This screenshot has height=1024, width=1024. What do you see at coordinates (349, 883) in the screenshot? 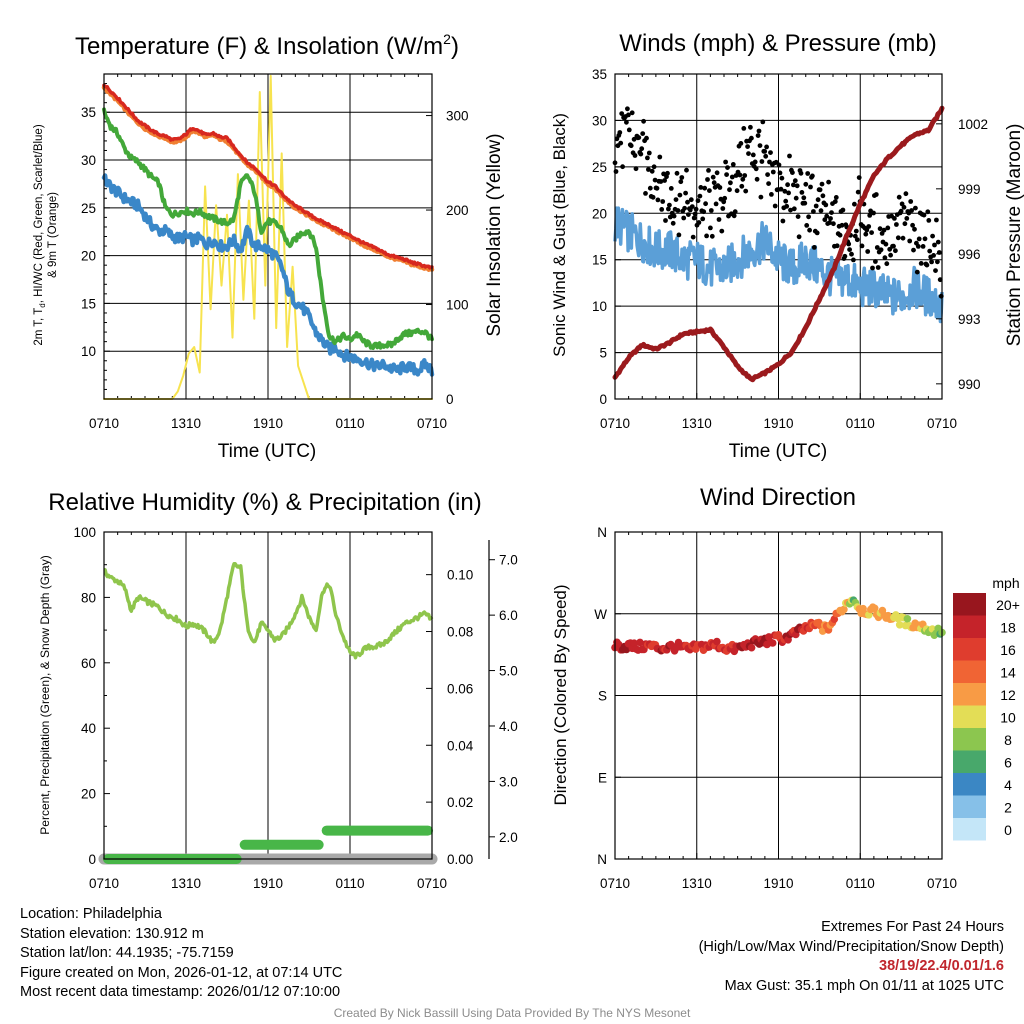
I see `humidity-x-tick-label: 0110` at bounding box center [349, 883].